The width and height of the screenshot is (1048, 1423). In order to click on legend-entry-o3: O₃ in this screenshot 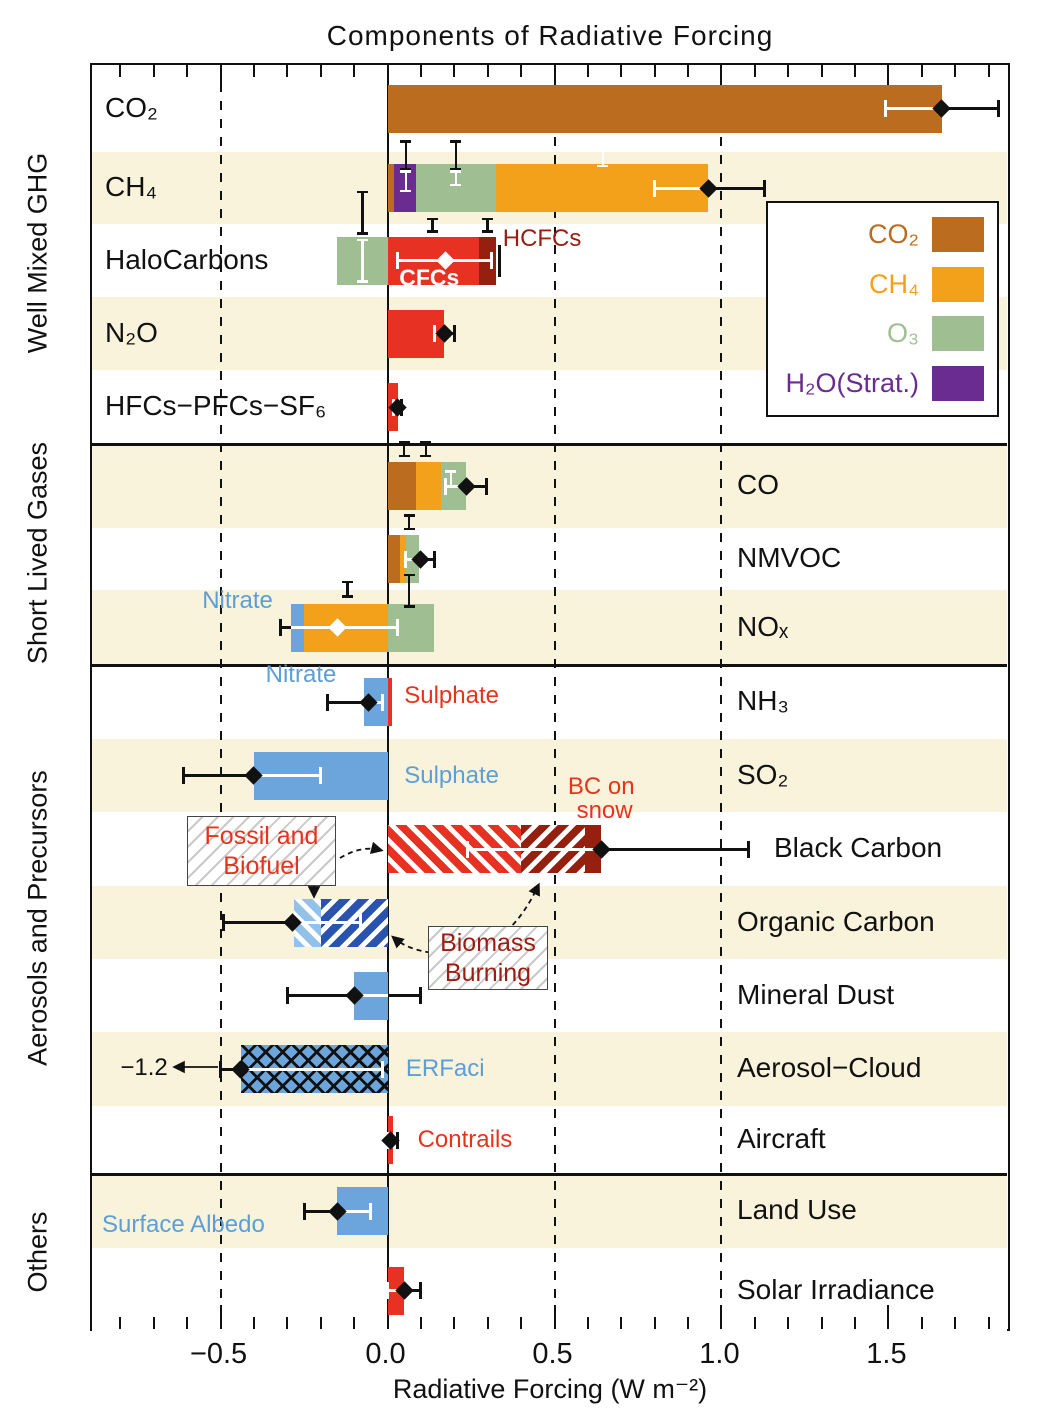, I will do `click(882, 334)`.